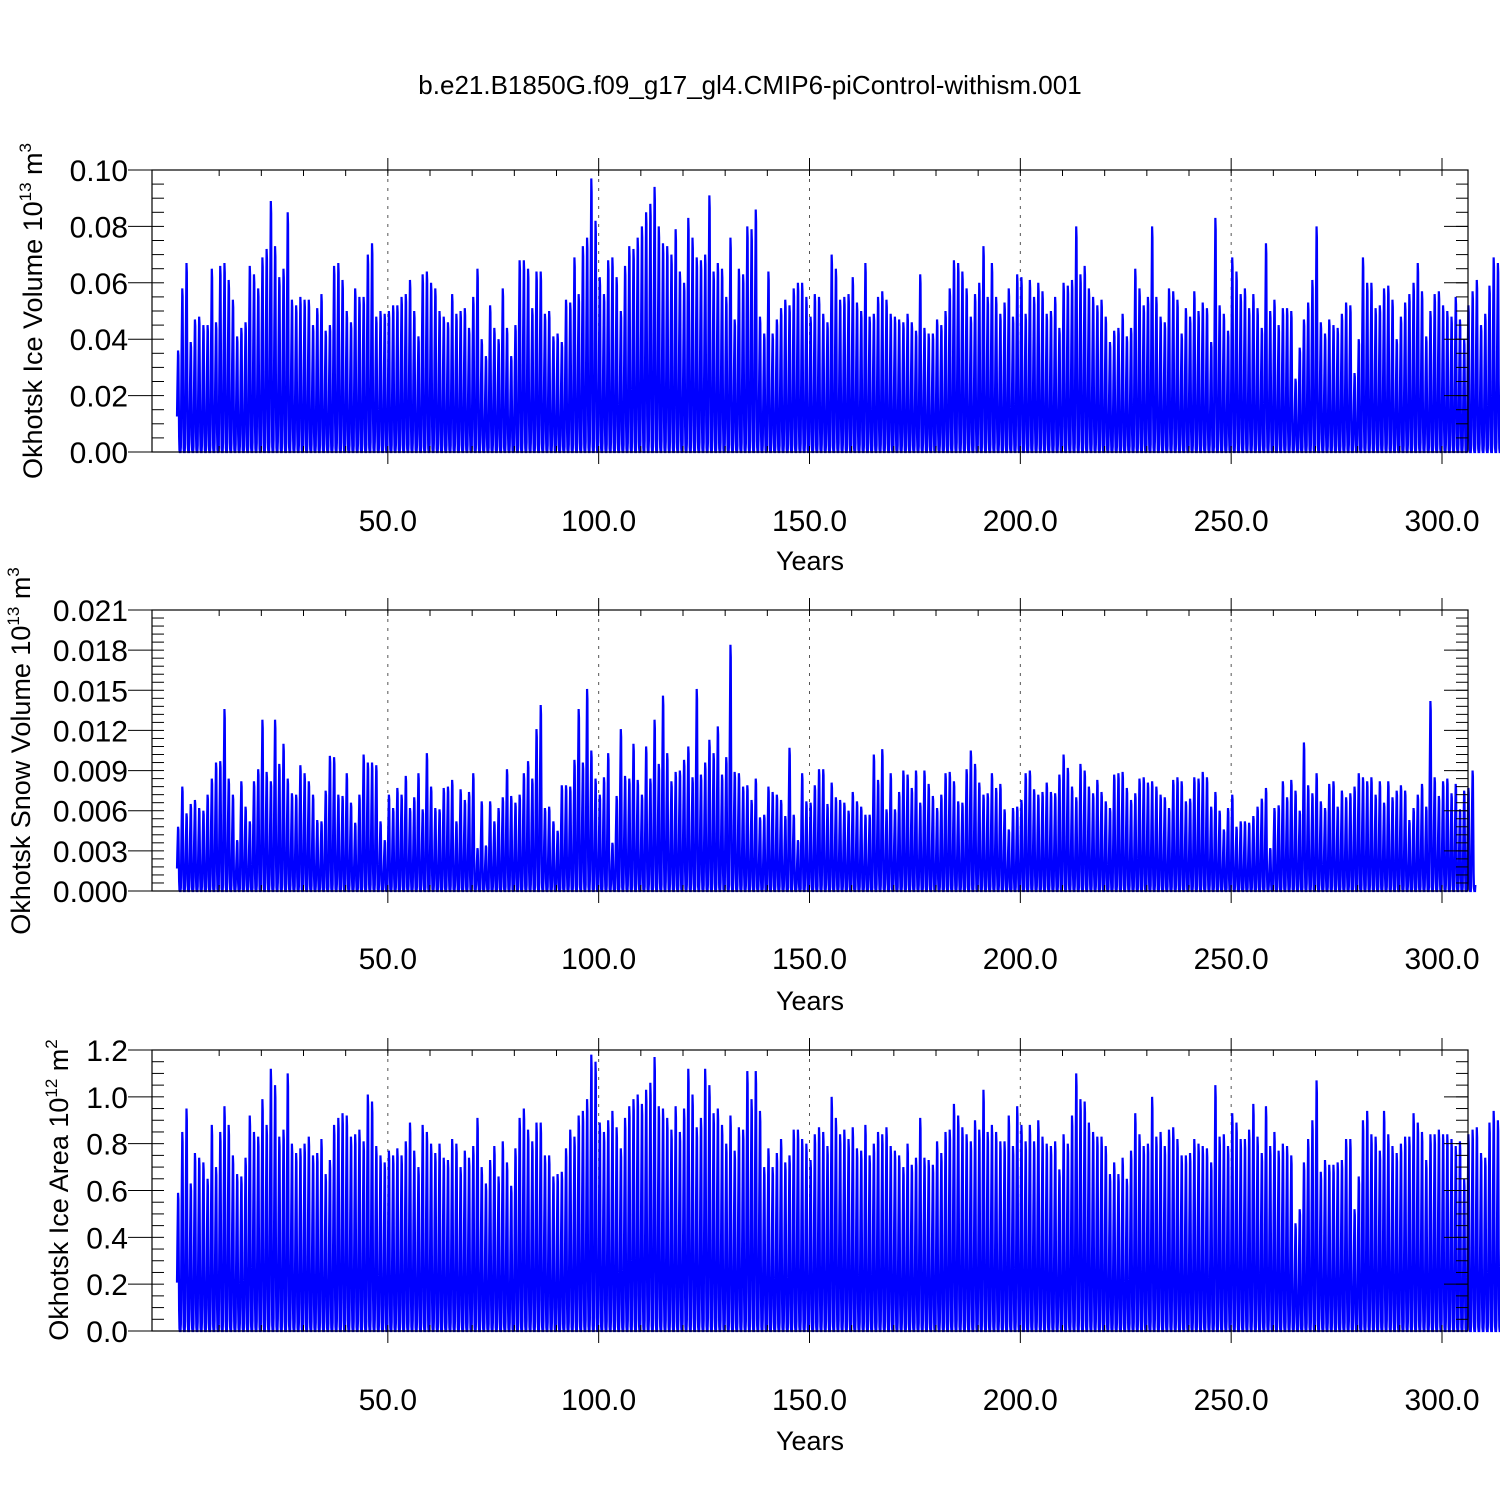 The height and width of the screenshot is (1500, 1500). What do you see at coordinates (58, 1190) in the screenshot?
I see `y-axis-label: Okhotsk Ice Area 1012 m2` at bounding box center [58, 1190].